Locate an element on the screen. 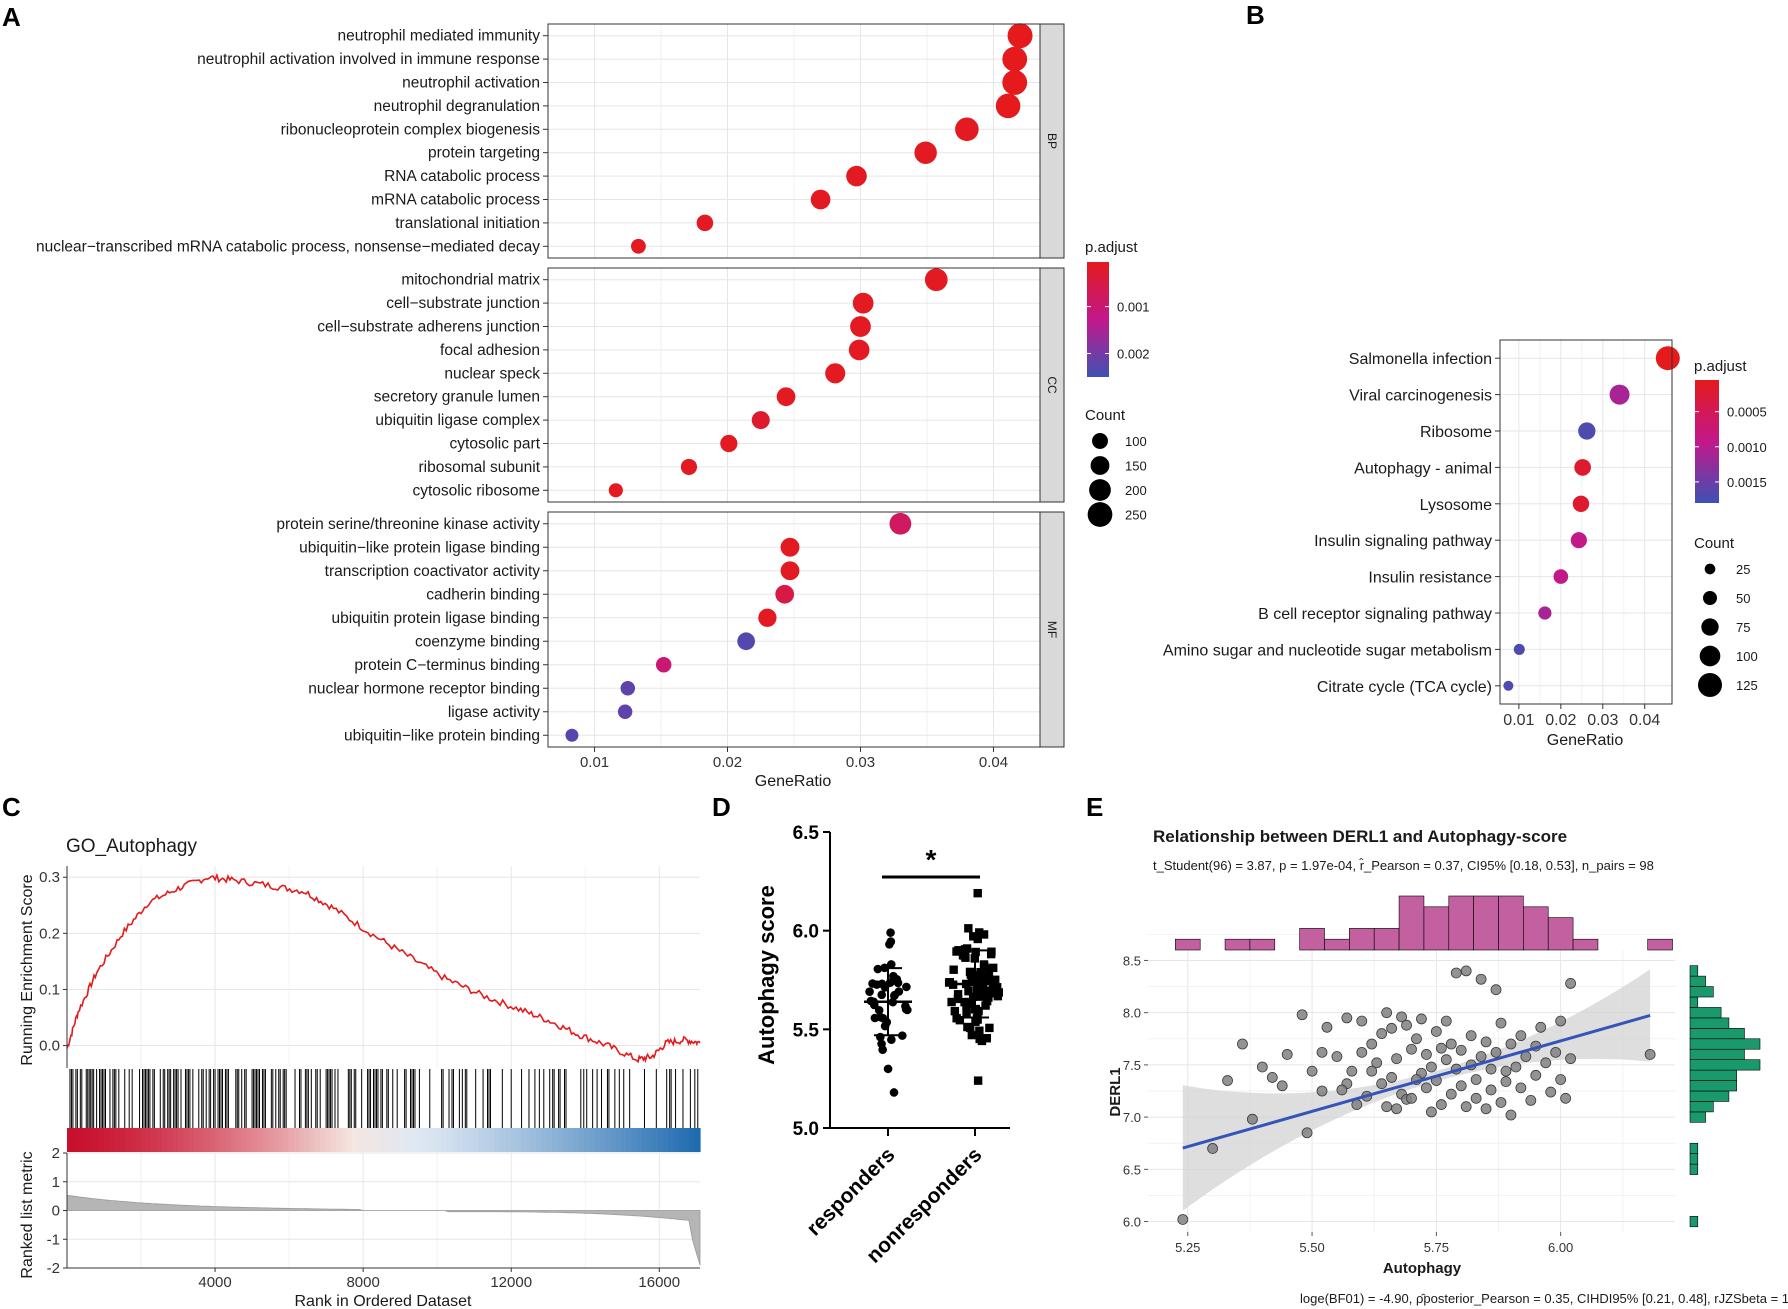 The height and width of the screenshot is (1309, 1788). e-ytick-label: 8.0 is located at coordinates (1132, 1013).